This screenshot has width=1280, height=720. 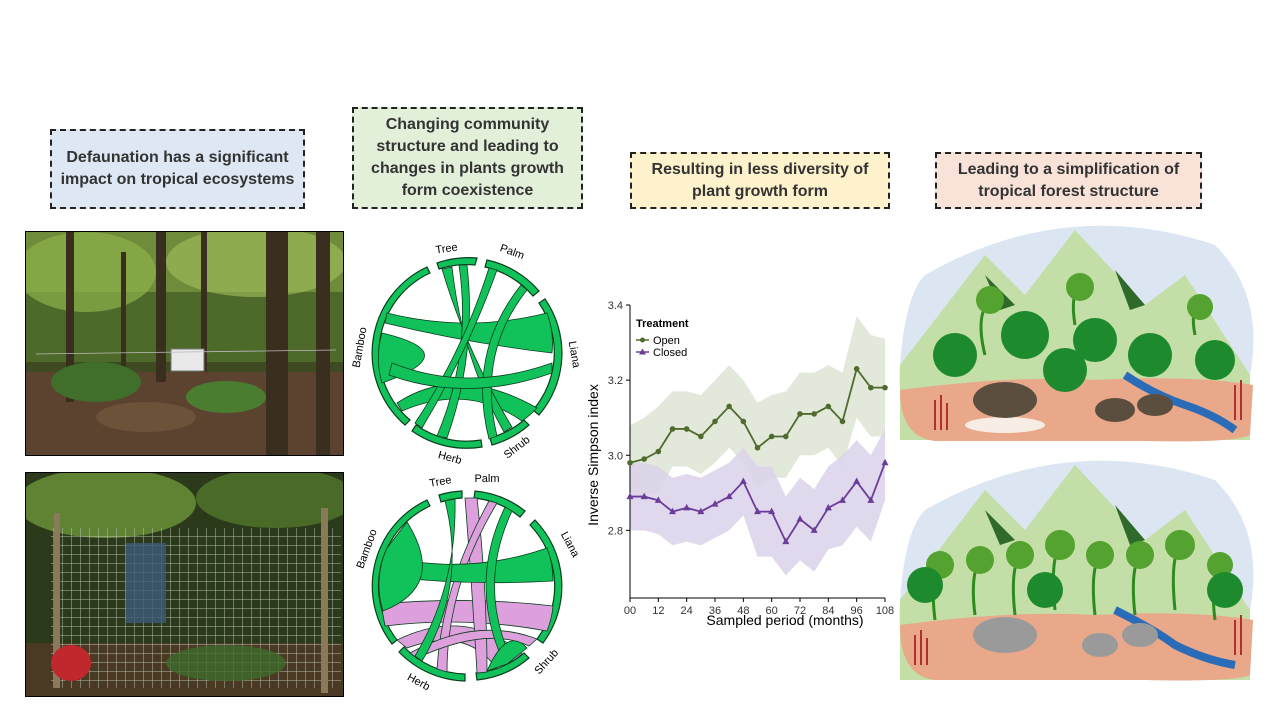 I want to click on label-palm: Palm, so click(x=512, y=252).